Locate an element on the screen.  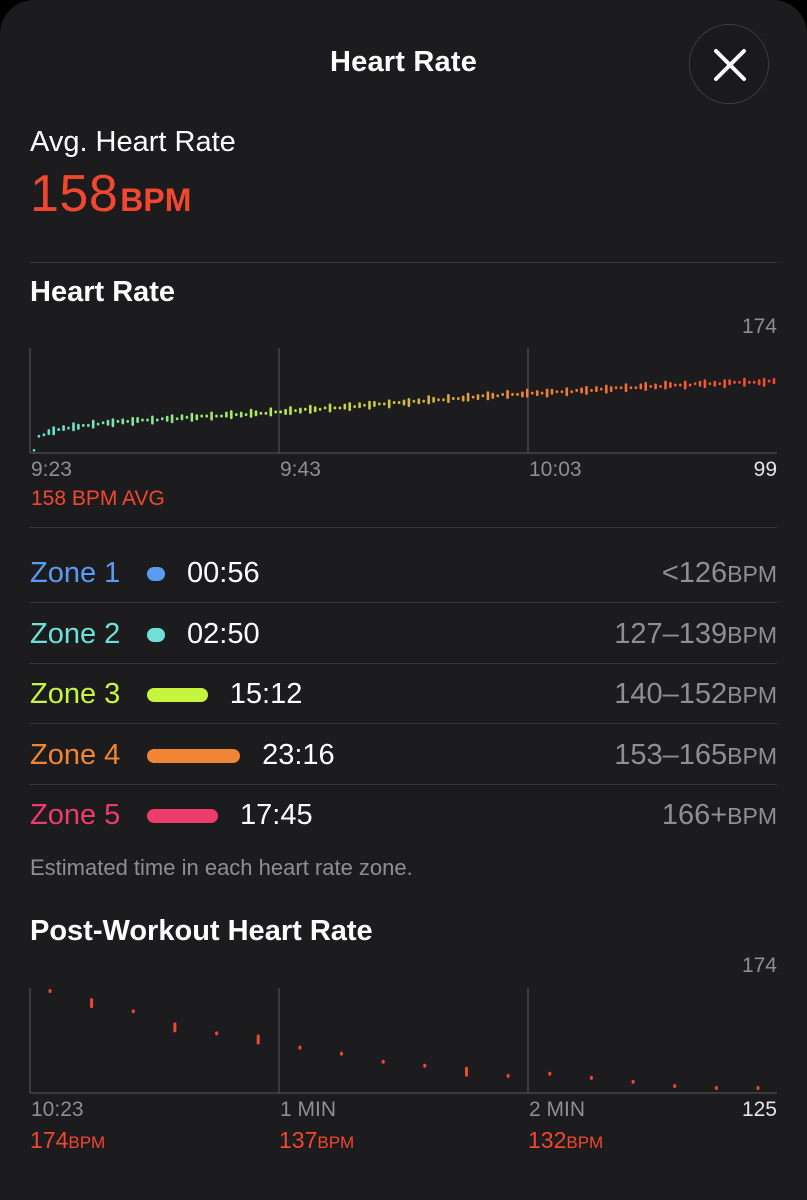
zone-time: 23:16 is located at coordinates (298, 754).